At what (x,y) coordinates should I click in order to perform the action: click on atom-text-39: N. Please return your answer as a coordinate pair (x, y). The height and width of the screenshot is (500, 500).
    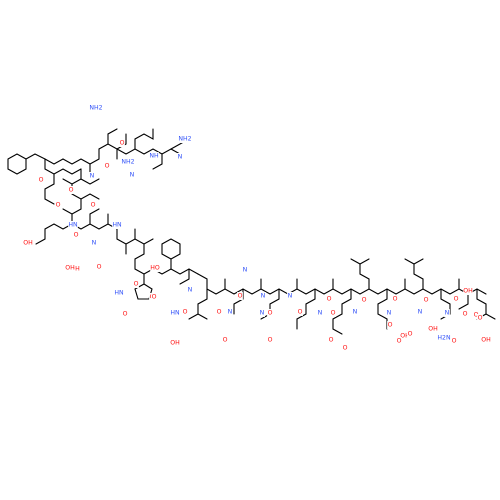
    Looking at the image, I should click on (290, 296).